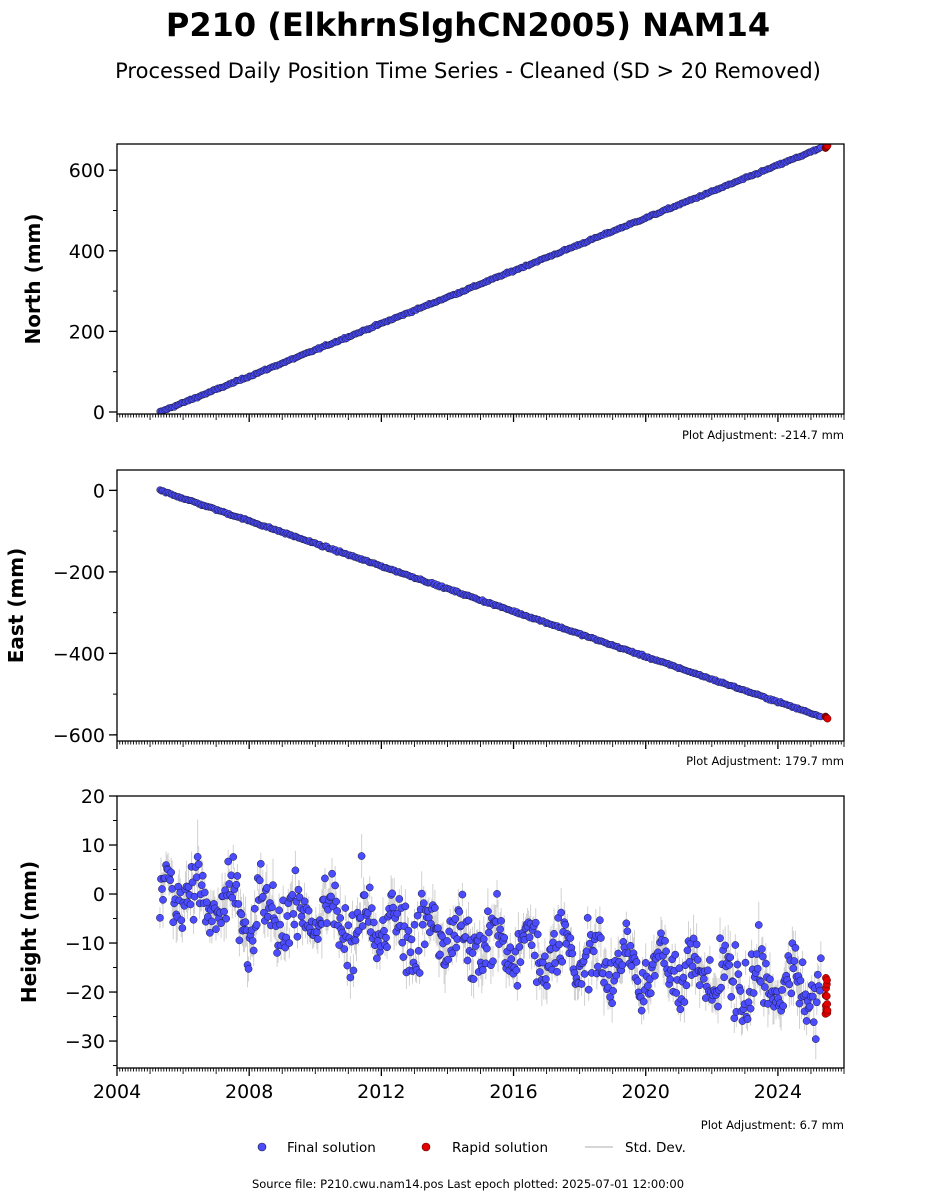 This screenshot has width=937, height=1200. What do you see at coordinates (778, 1092) in the screenshot?
I see `x-tick-label: 2024` at bounding box center [778, 1092].